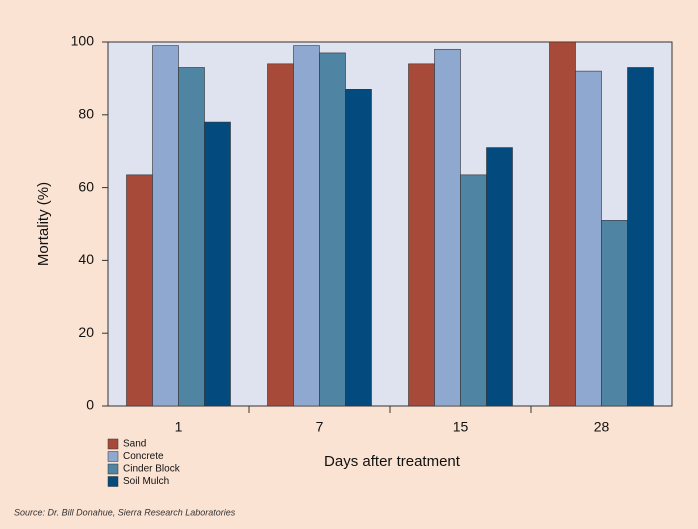  What do you see at coordinates (86, 259) in the screenshot?
I see `y-tick-label: 40` at bounding box center [86, 259].